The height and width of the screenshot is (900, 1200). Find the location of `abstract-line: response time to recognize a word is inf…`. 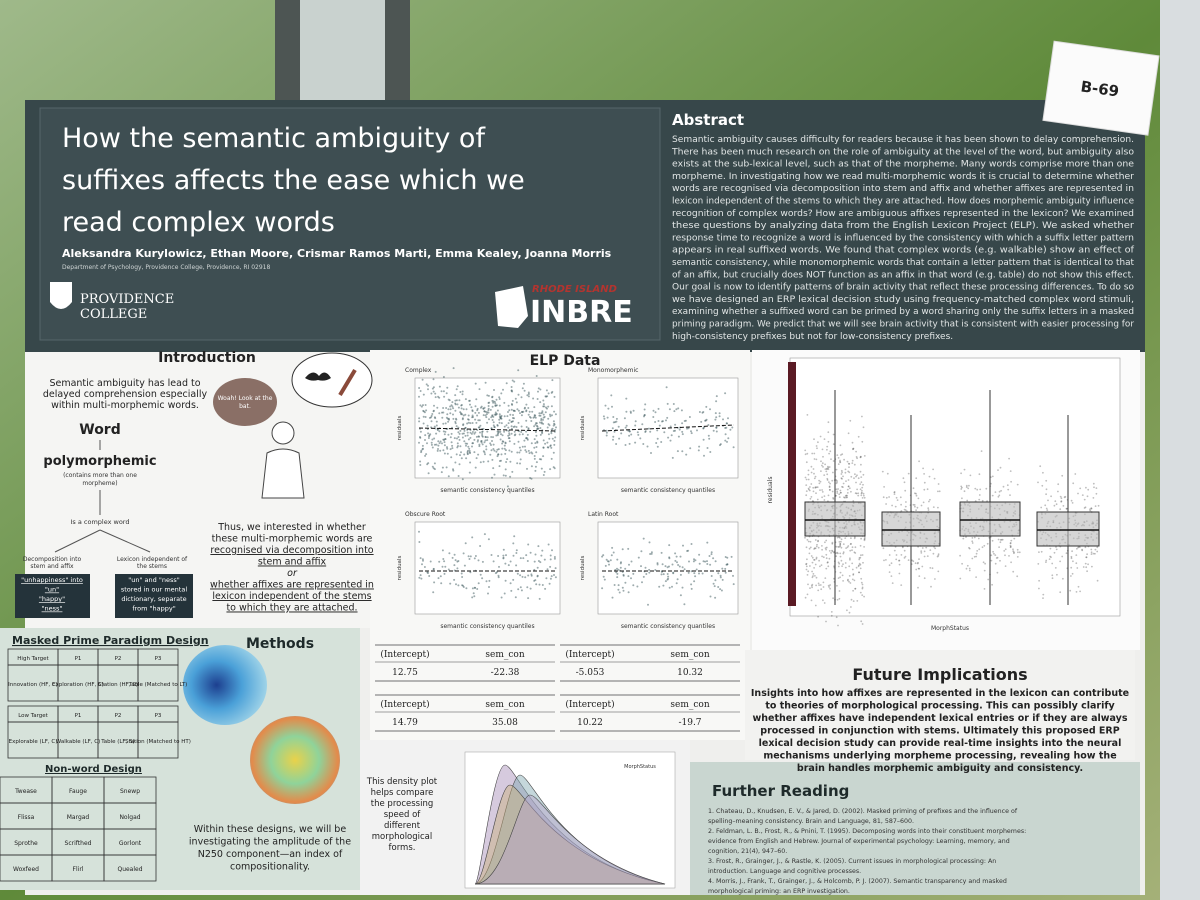

abstract-line: response time to recognize a word is inf… is located at coordinates (903, 238).